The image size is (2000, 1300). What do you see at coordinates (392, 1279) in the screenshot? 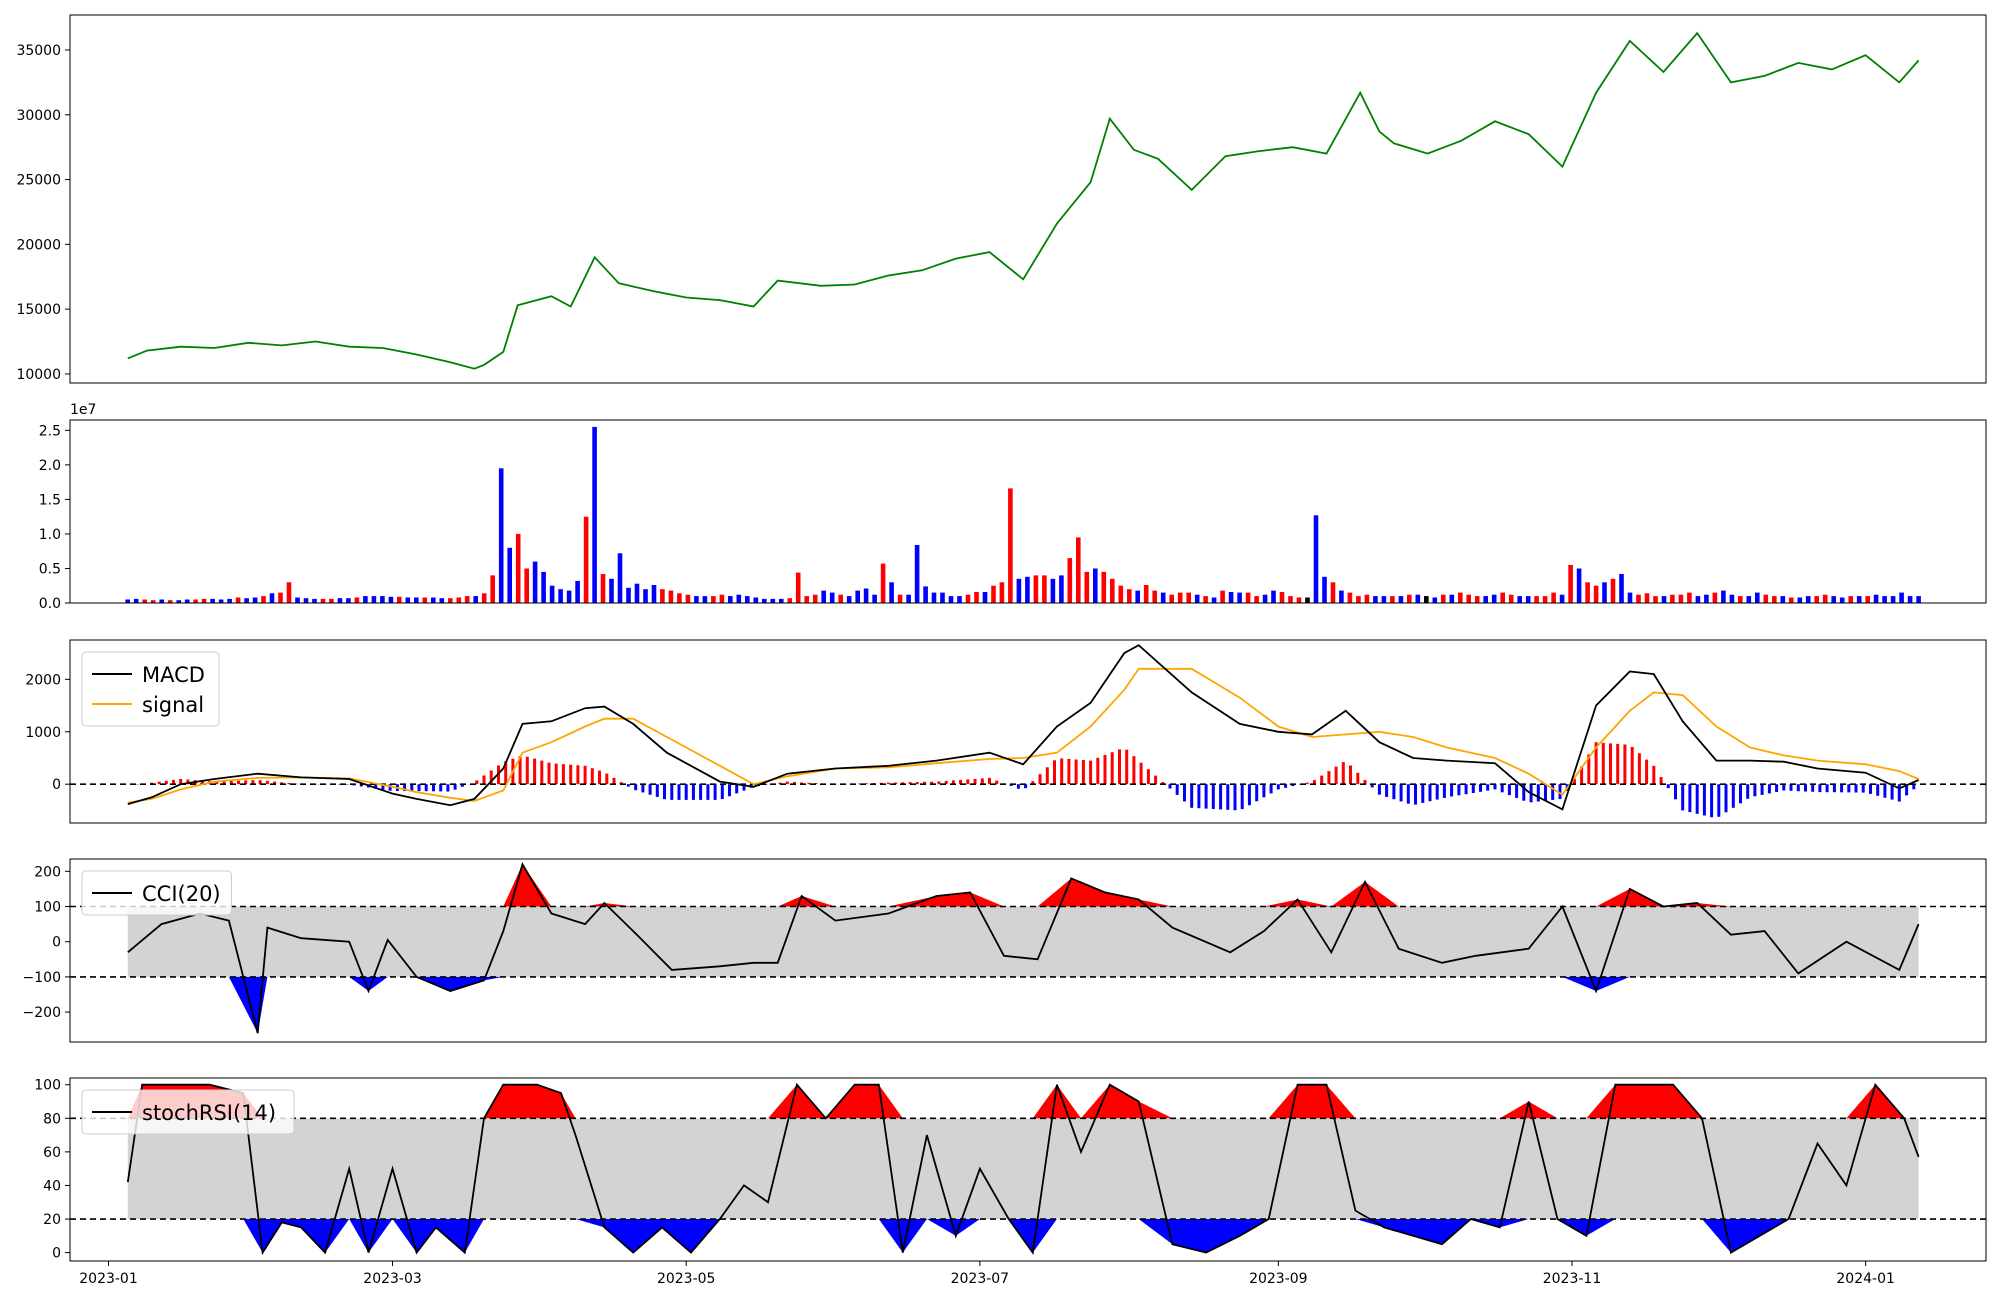
I see `x-tick-label: 2023-03` at bounding box center [392, 1279].